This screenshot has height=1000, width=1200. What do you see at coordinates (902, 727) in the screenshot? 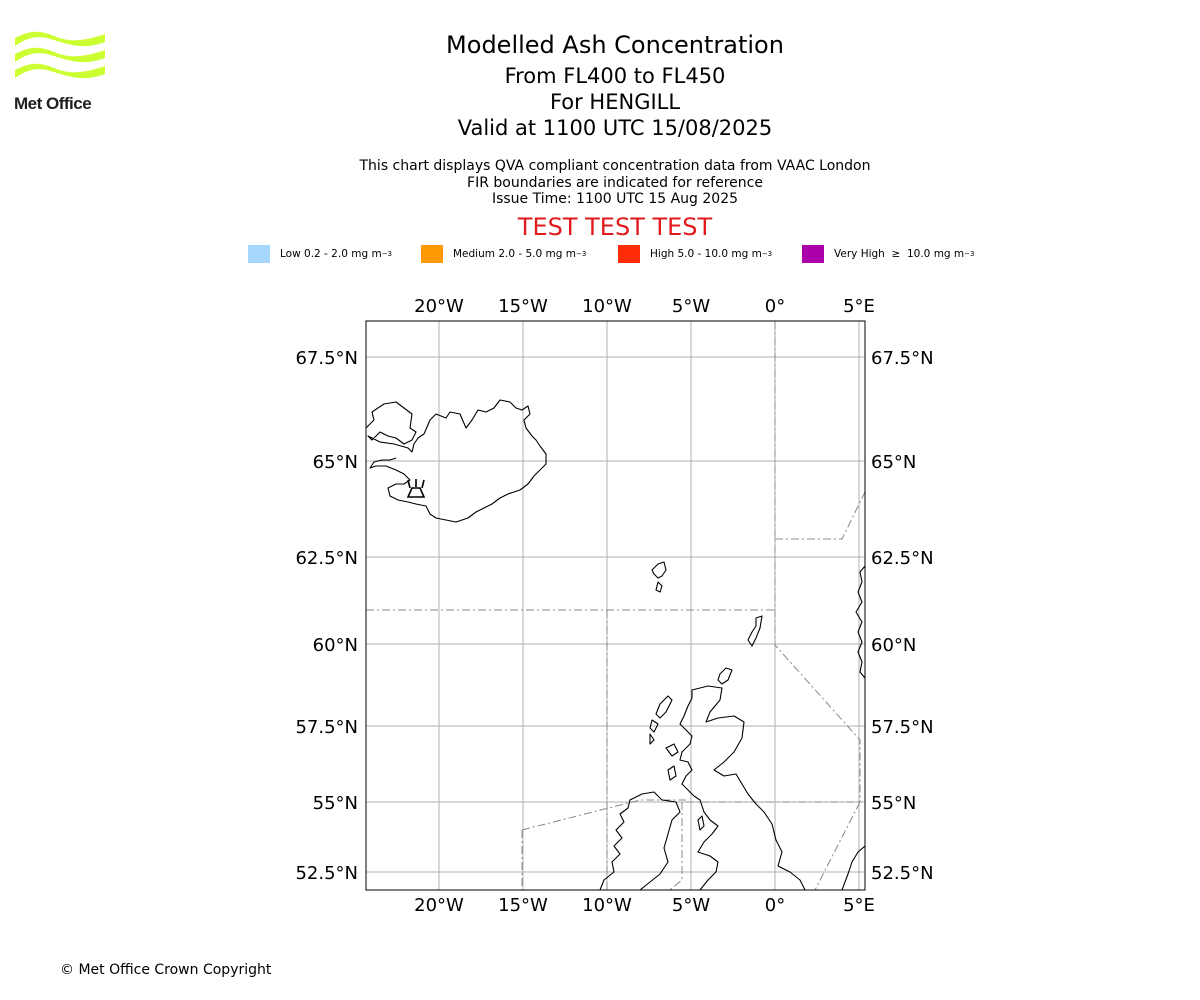
I see `right-lat-tick-label: 57.5°N` at bounding box center [902, 727].